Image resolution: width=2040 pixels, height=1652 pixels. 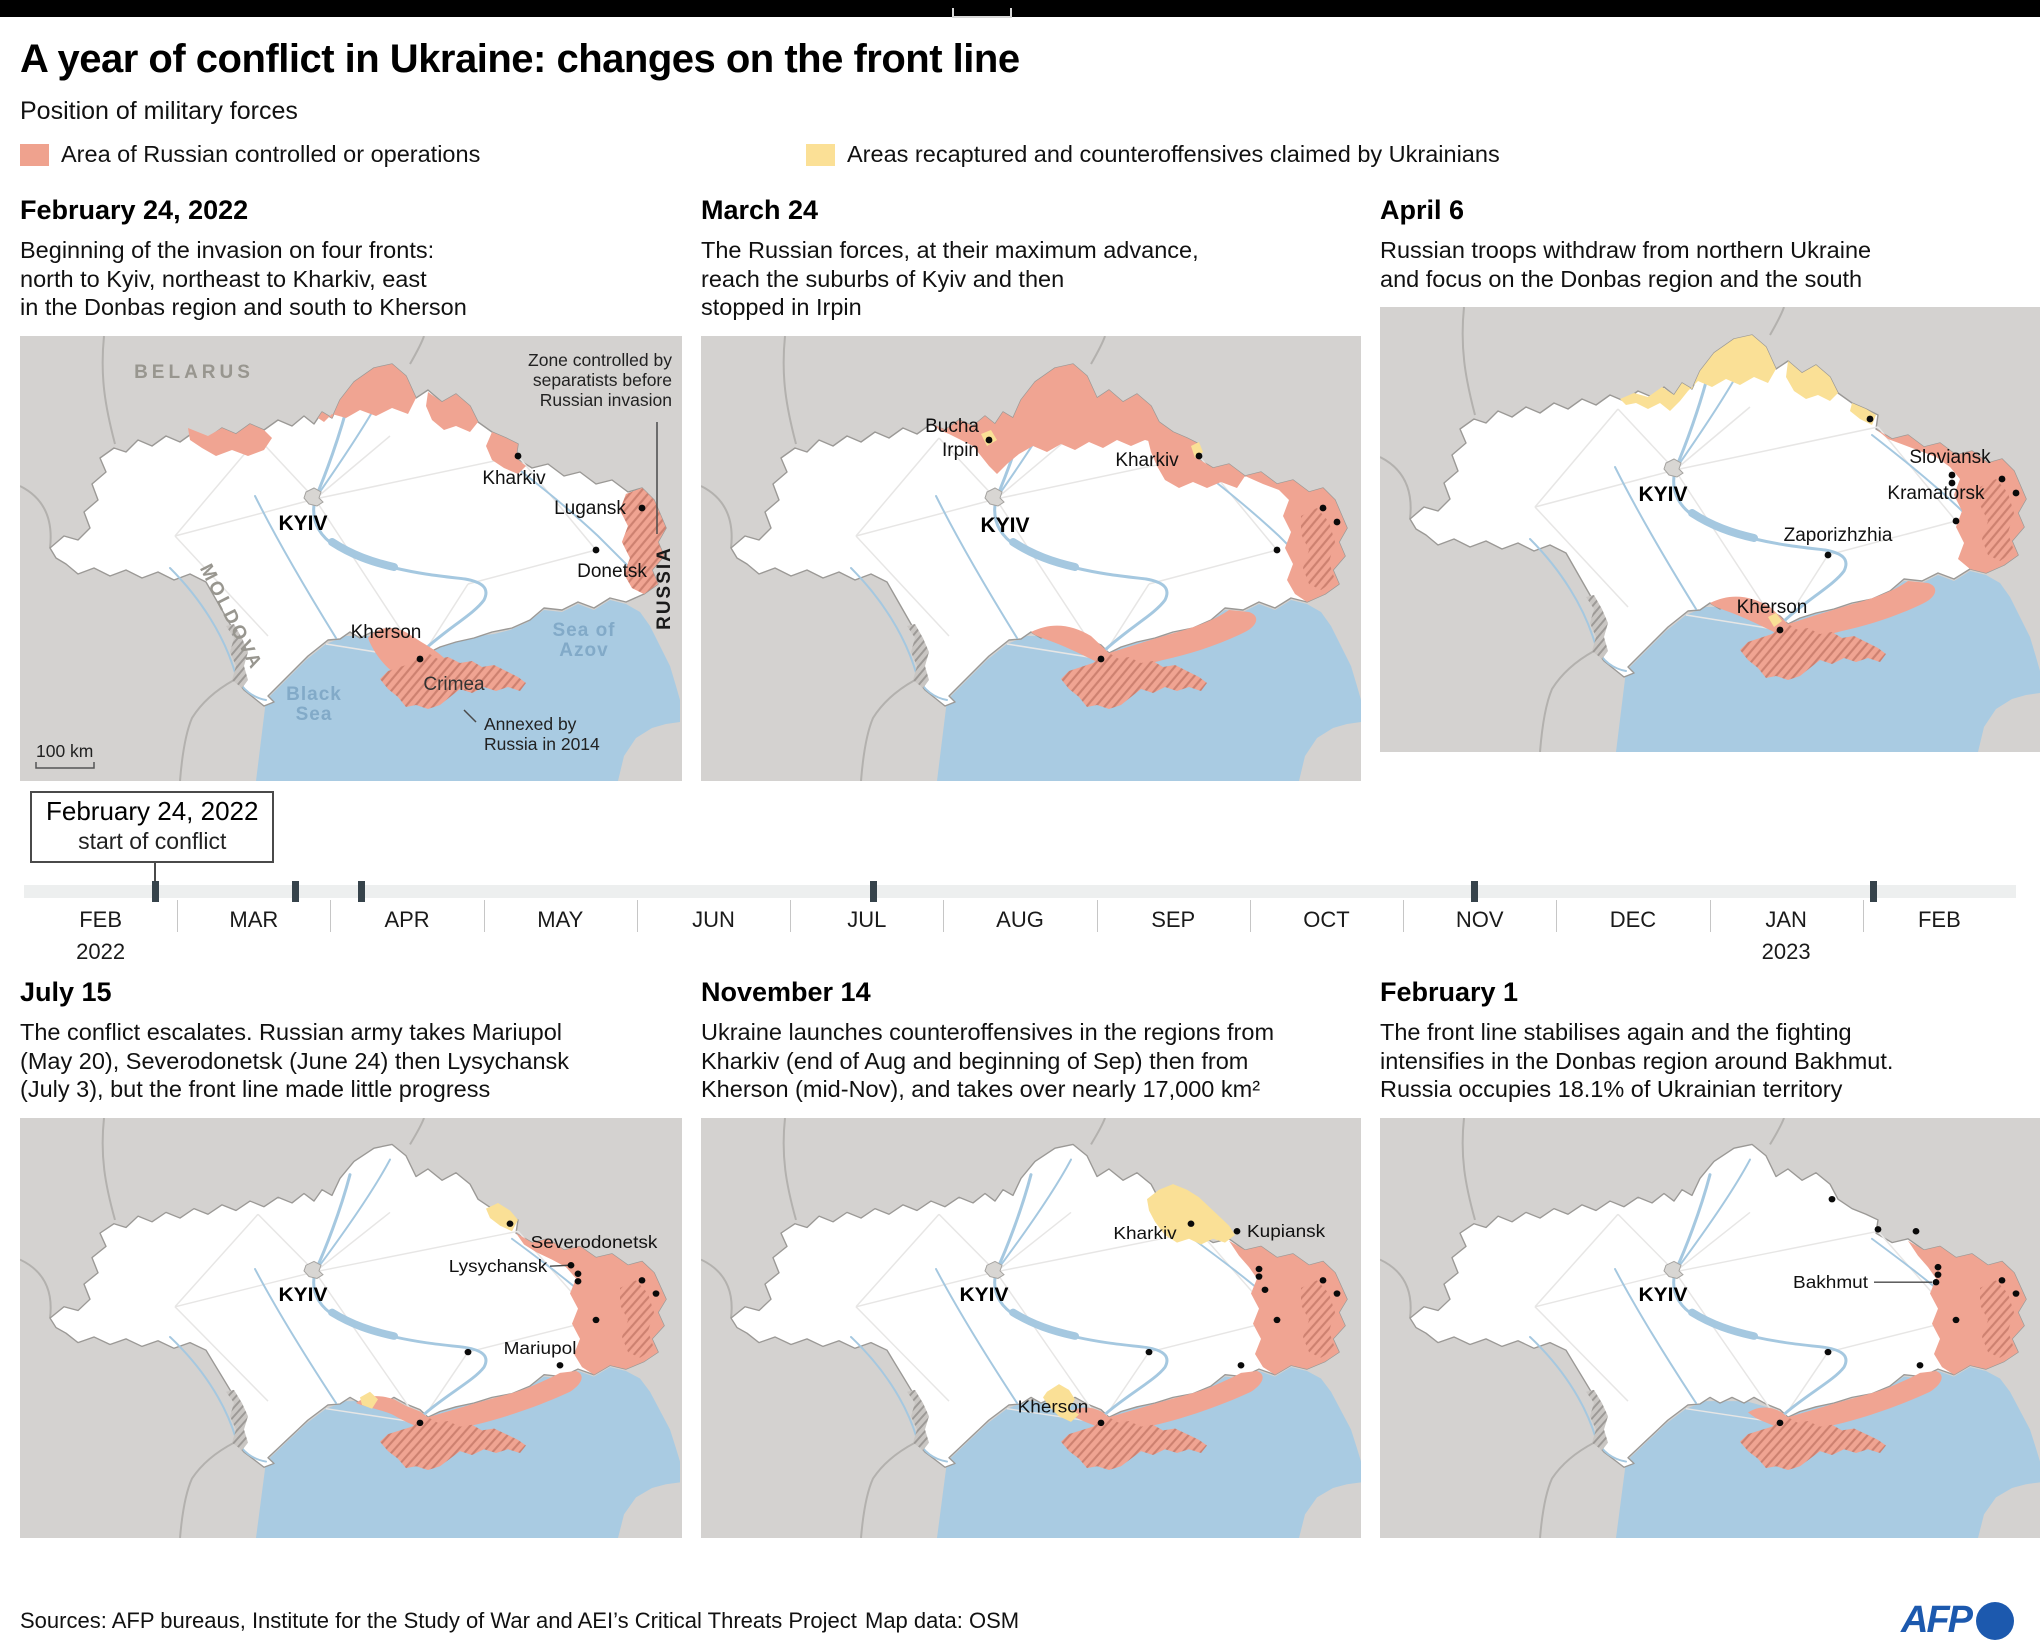 What do you see at coordinates (1020, 9) in the screenshot?
I see `top-black-bar` at bounding box center [1020, 9].